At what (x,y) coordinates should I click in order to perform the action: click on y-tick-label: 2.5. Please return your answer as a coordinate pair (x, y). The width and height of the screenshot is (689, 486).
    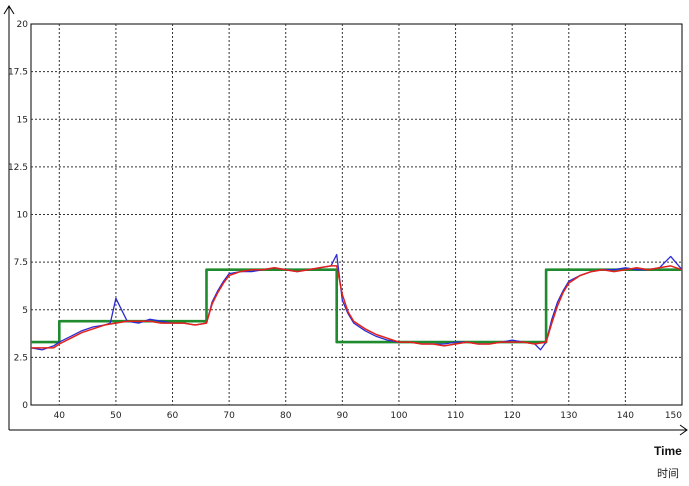
    Looking at the image, I should click on (21, 358).